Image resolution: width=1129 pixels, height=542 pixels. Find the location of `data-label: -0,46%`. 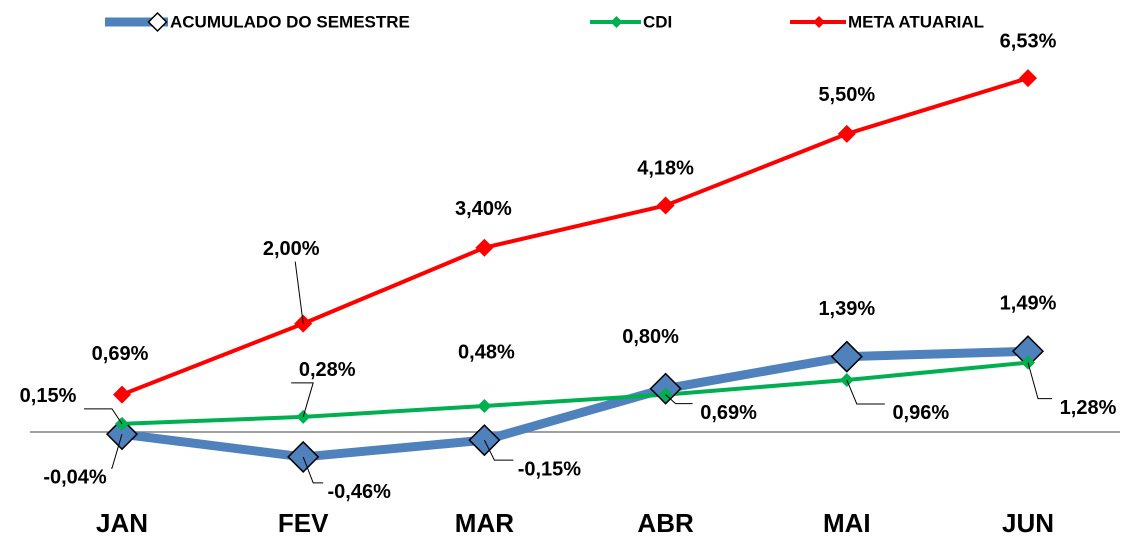

data-label: -0,46% is located at coordinates (360, 492).